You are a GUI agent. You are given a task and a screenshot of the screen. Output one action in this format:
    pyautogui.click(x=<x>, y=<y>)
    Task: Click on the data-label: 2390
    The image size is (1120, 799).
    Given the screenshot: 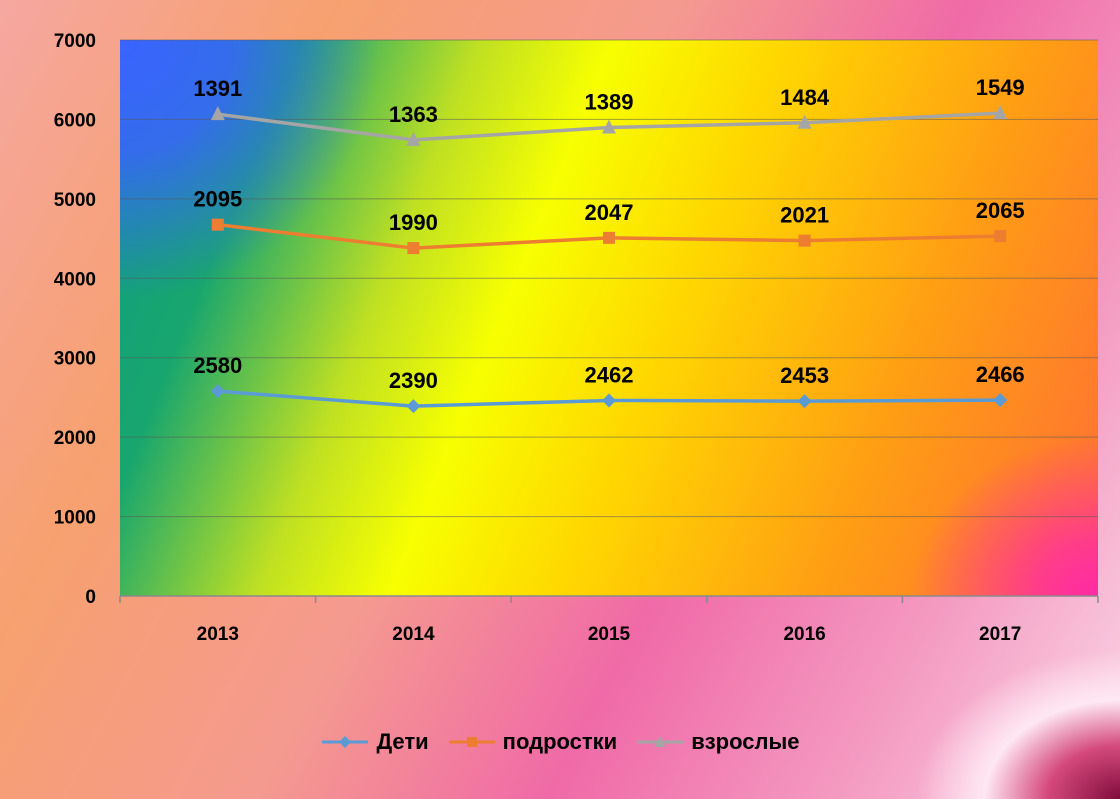 What is the action you would take?
    pyautogui.click(x=413, y=380)
    